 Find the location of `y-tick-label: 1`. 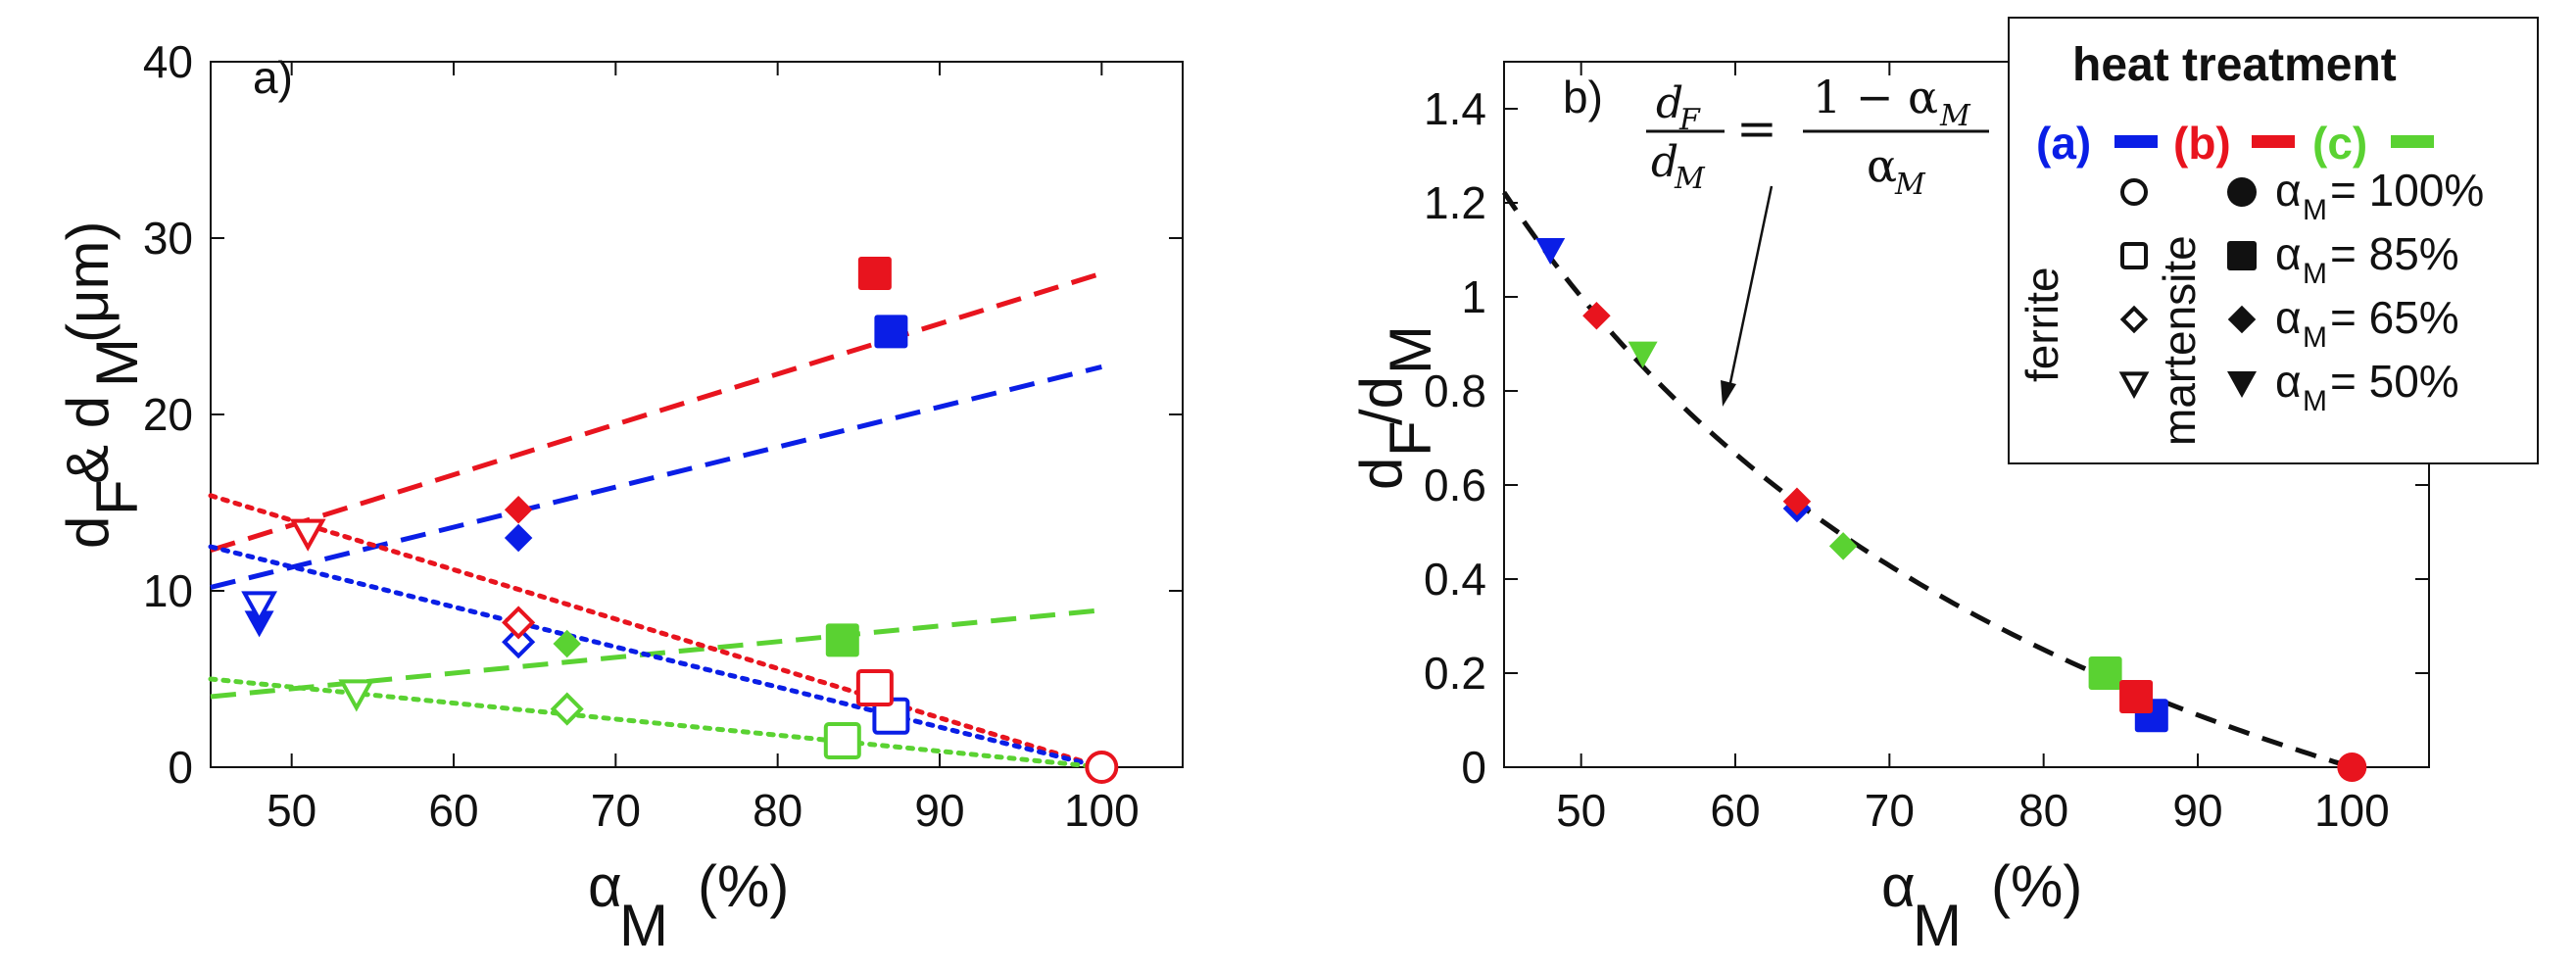

y-tick-label: 1 is located at coordinates (1473, 296).